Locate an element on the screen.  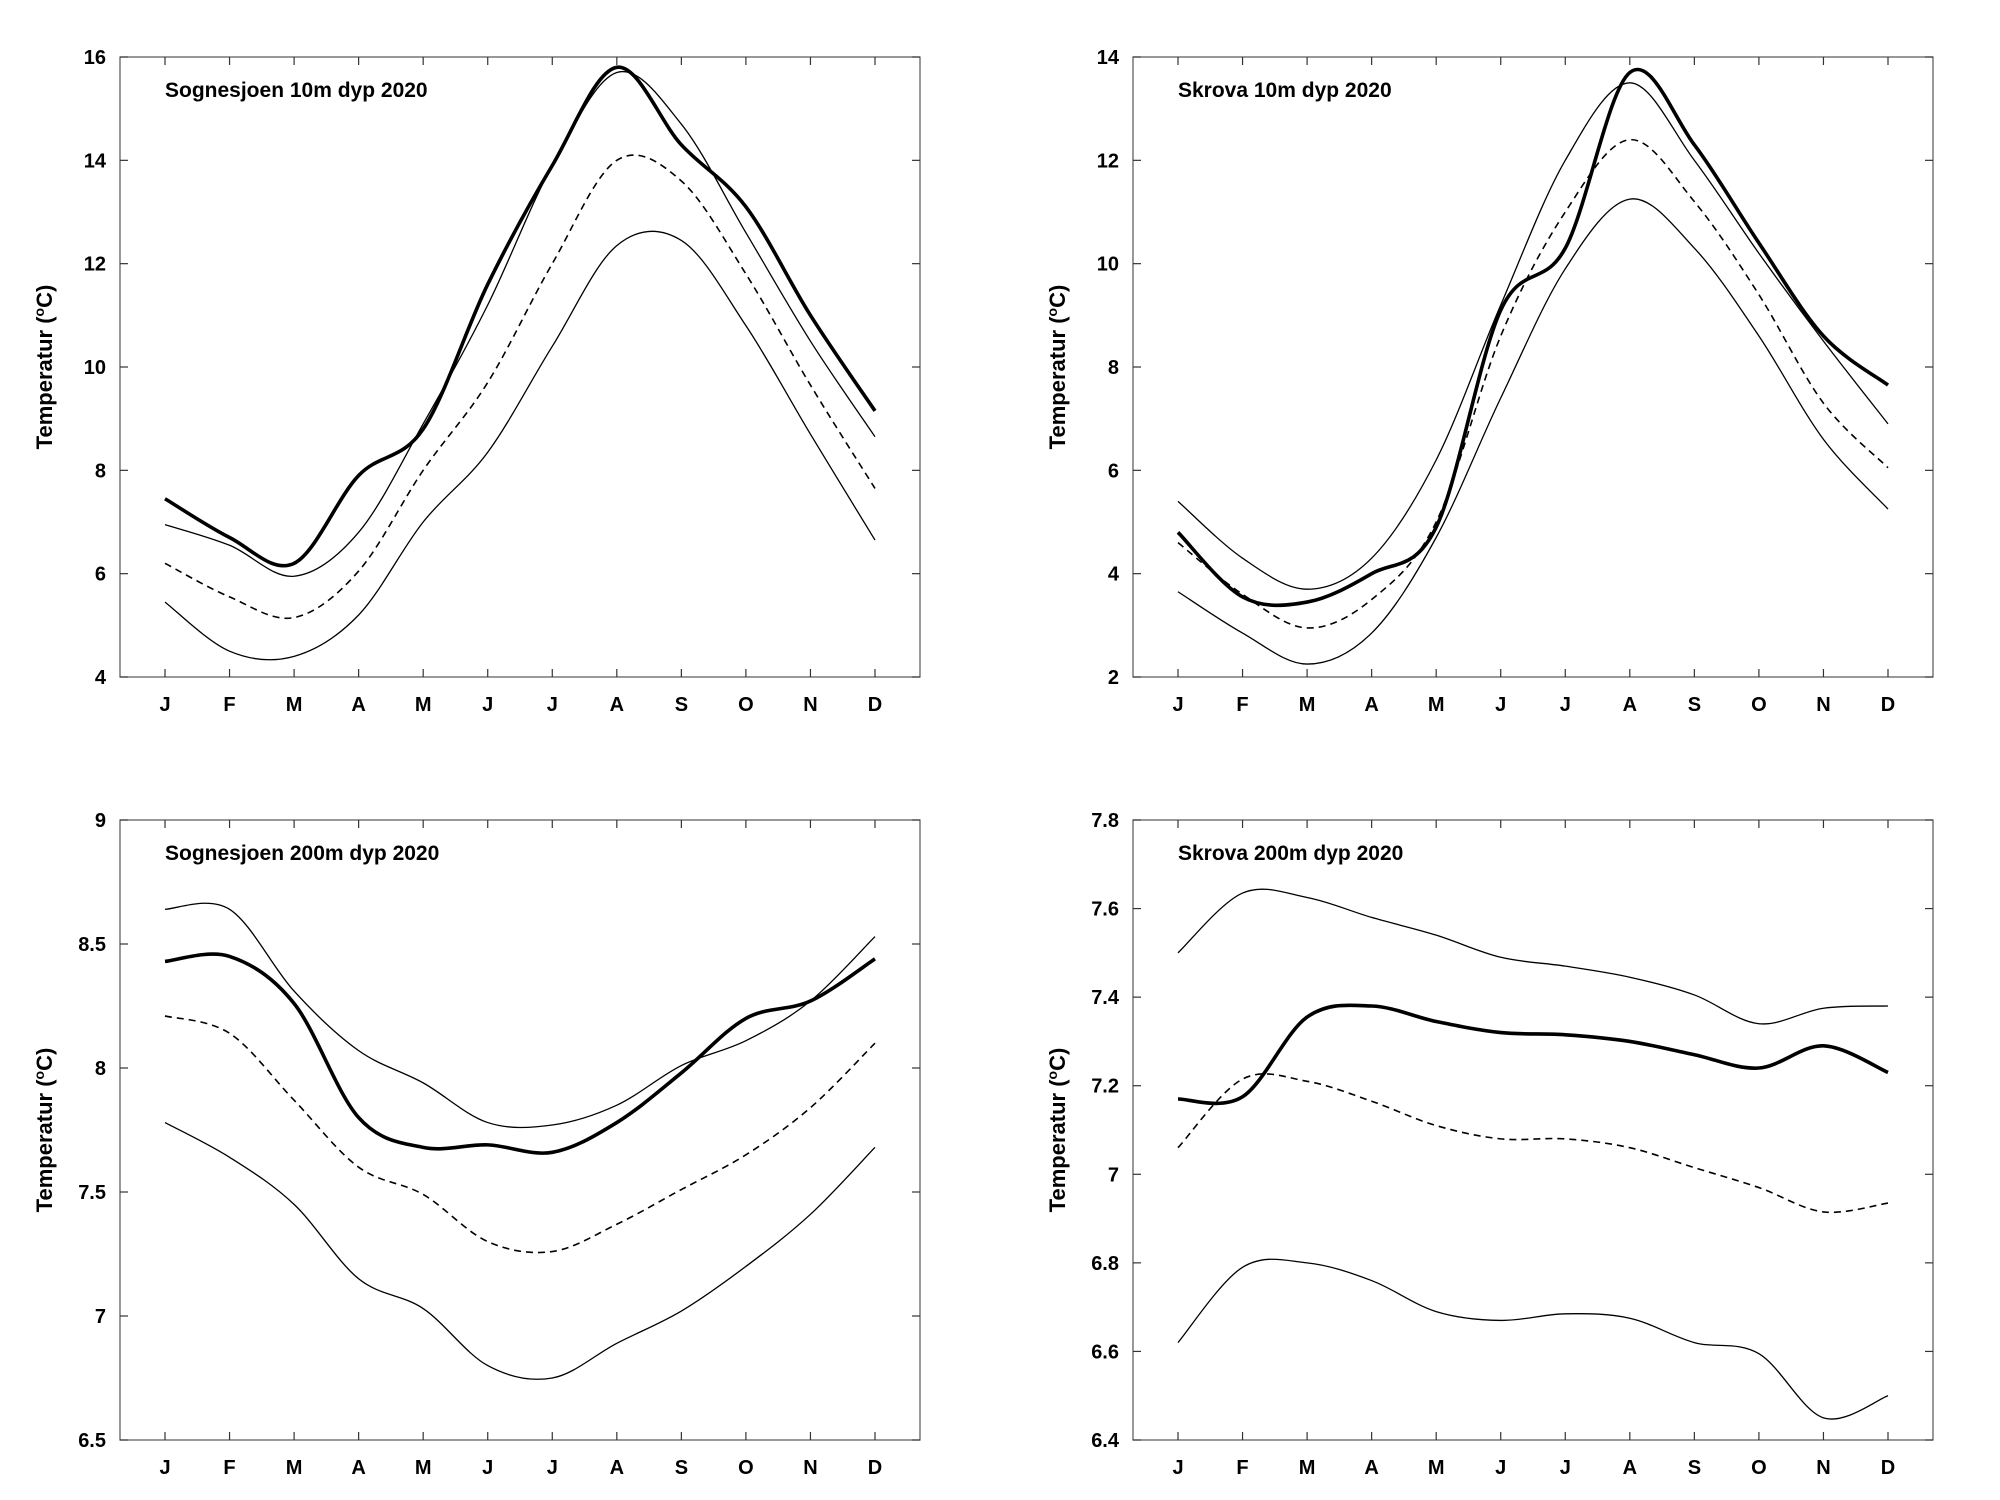
y-tick-label: 2 is located at coordinates (1113, 678).